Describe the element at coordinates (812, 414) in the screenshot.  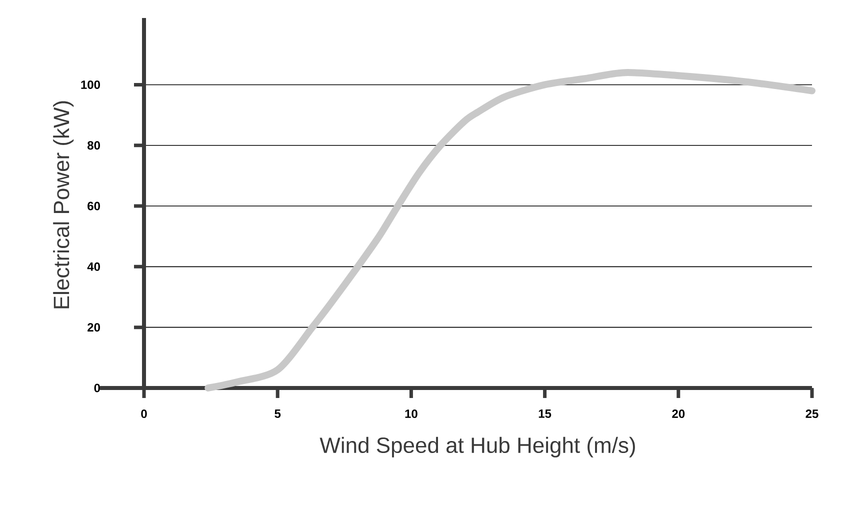
I see `x-tick-label: 25` at that location.